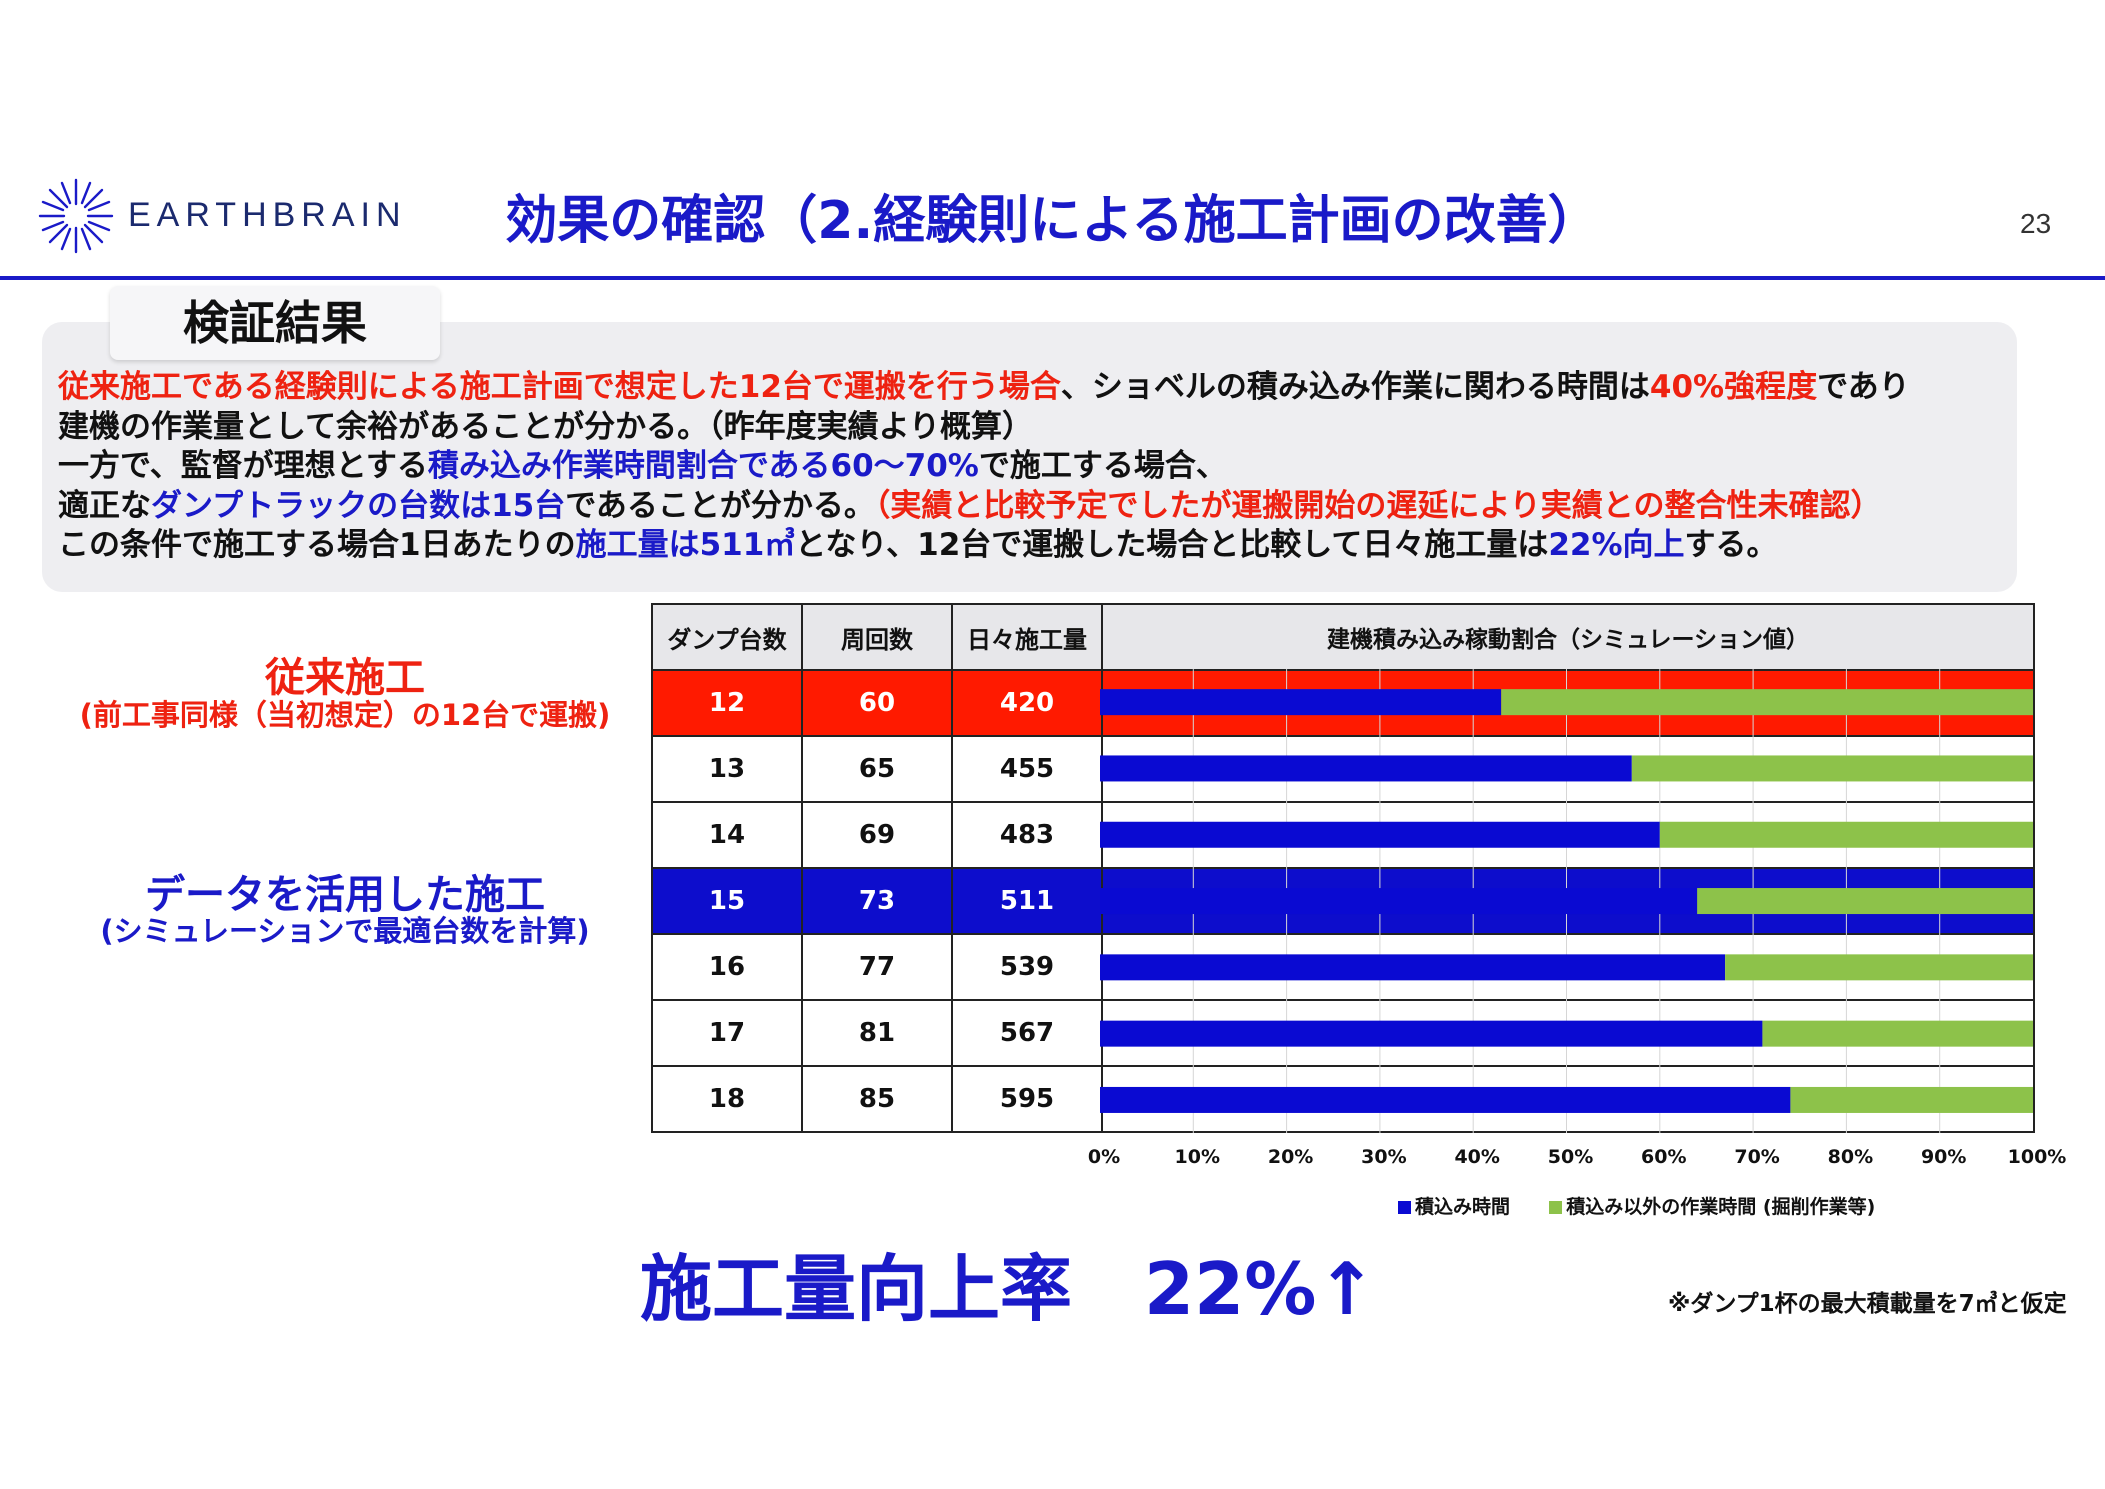  What do you see at coordinates (1850, 1157) in the screenshot?
I see `x-tick-label: 80%` at bounding box center [1850, 1157].